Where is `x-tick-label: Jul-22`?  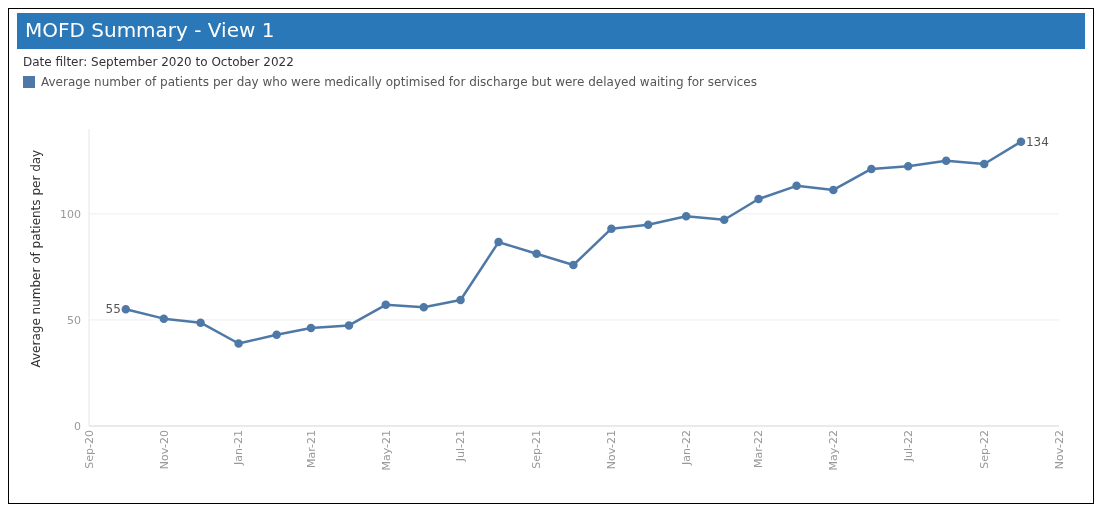
x-tick-label: Jul-22 is located at coordinates (908, 446).